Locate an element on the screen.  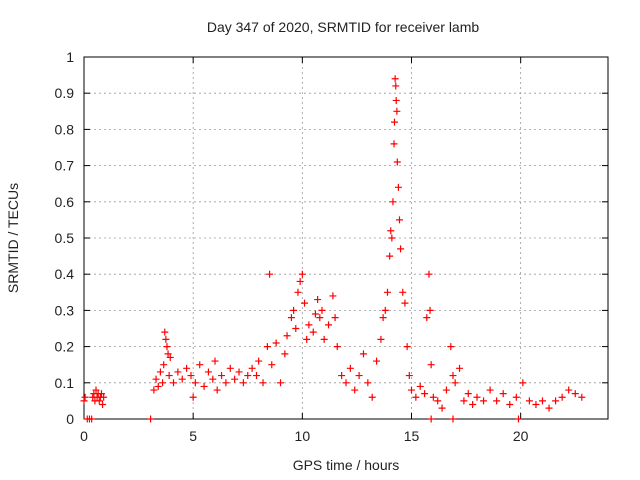
y-tick-label: 0.2 is located at coordinates (65, 347).